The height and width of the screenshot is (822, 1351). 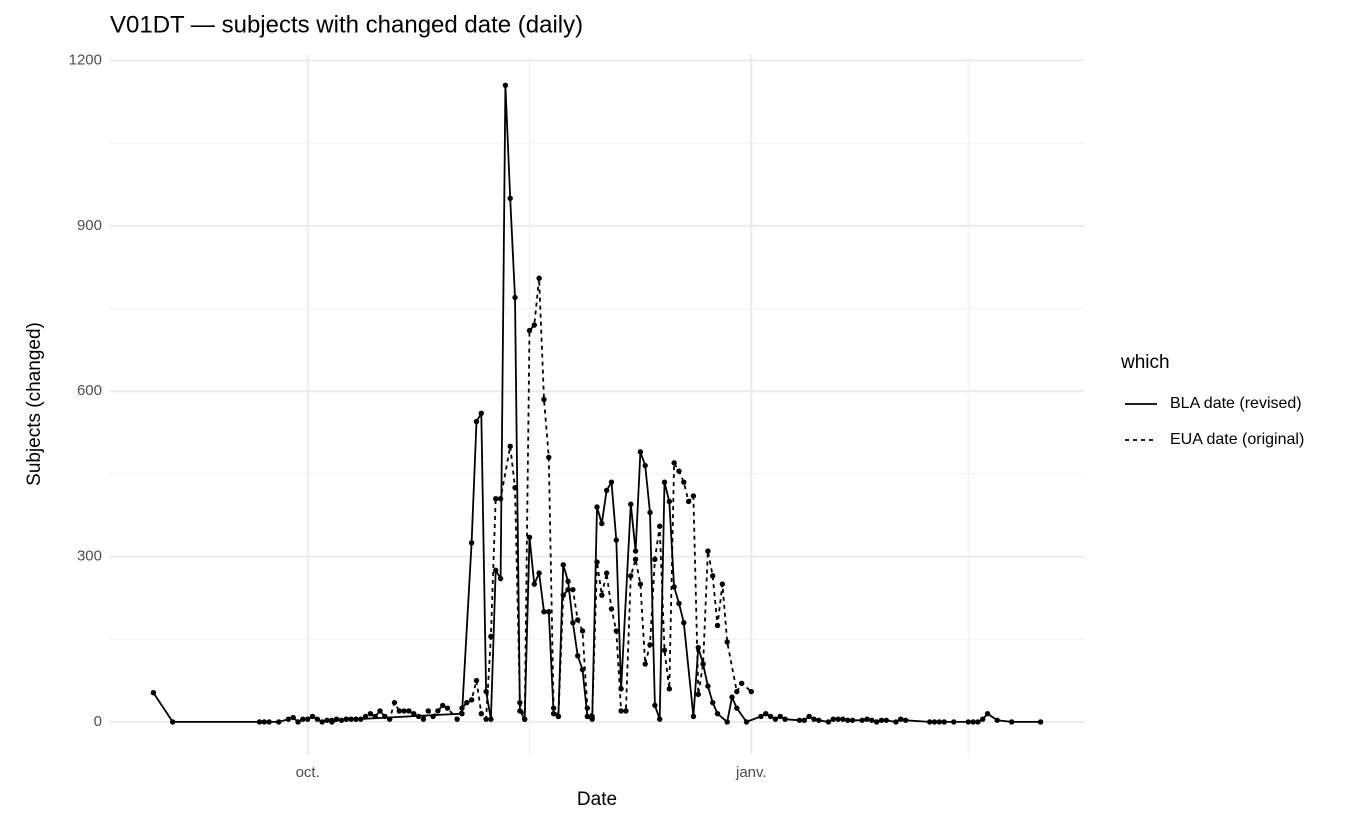 I want to click on legend-label: BLA date (revised), so click(x=1236, y=403).